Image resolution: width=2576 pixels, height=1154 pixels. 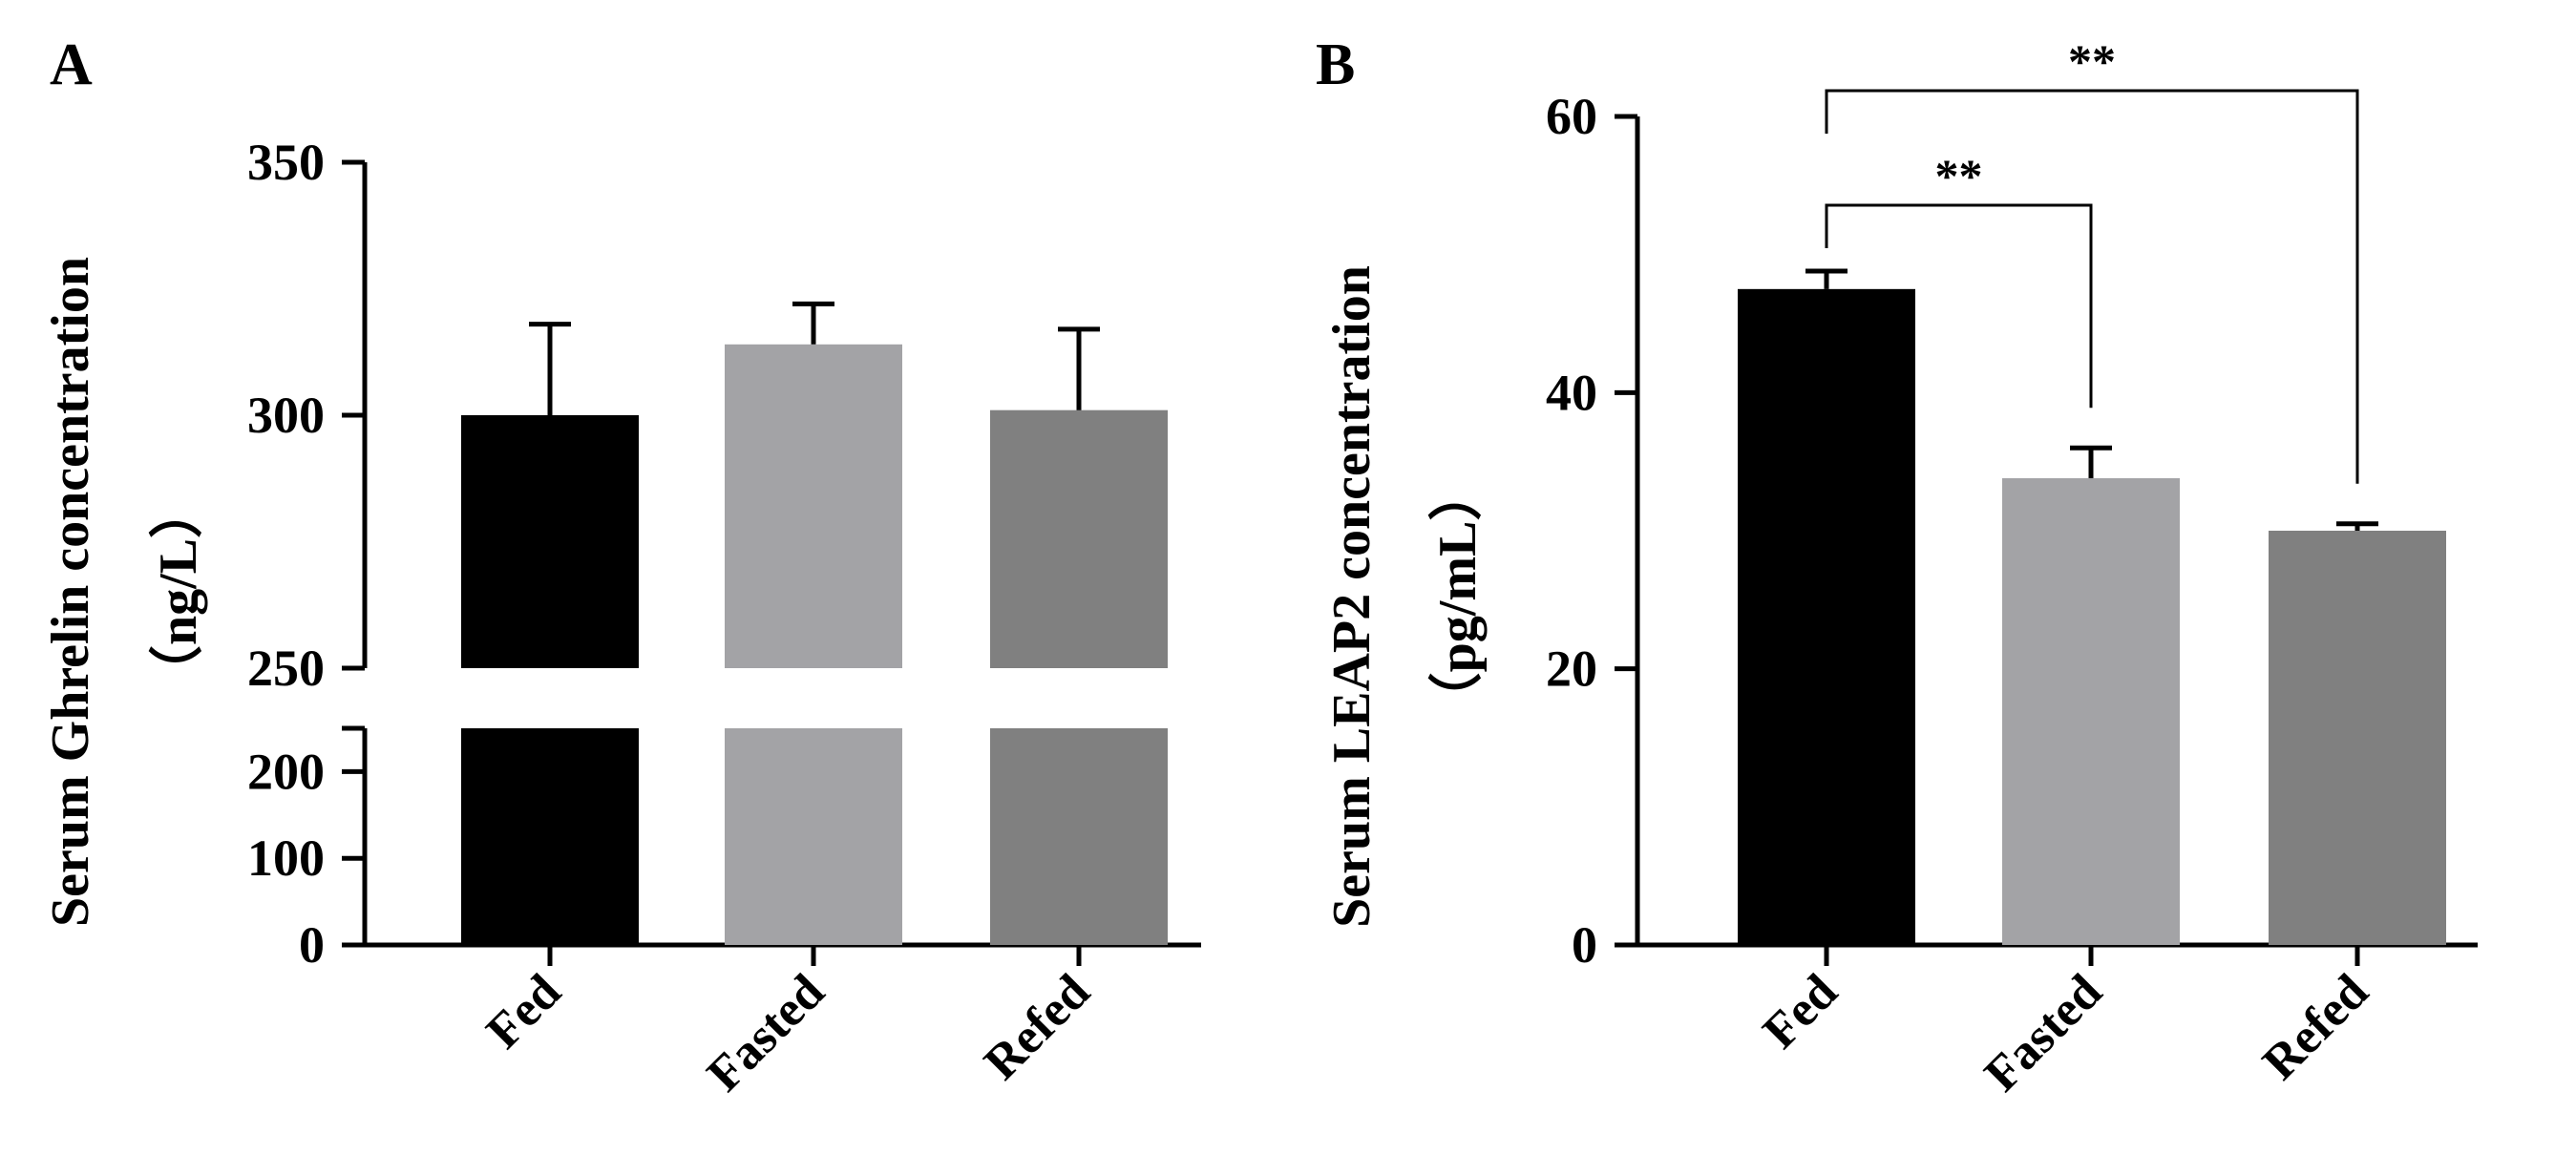 I want to click on y-tick-label-a: 200, so click(x=286, y=771).